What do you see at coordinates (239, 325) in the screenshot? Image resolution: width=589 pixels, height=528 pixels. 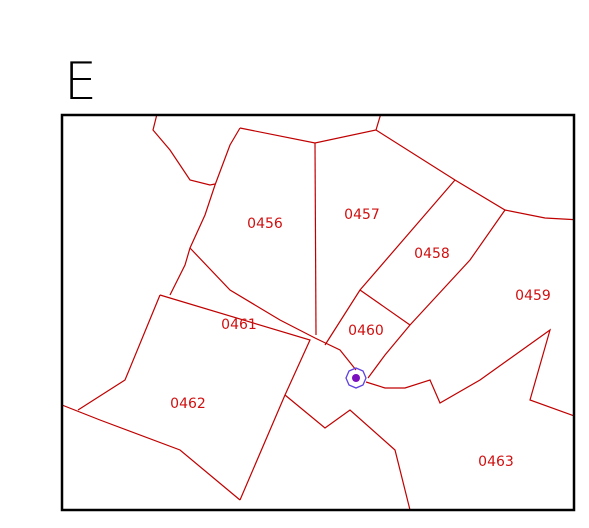 I see `parcel-label: 0461` at bounding box center [239, 325].